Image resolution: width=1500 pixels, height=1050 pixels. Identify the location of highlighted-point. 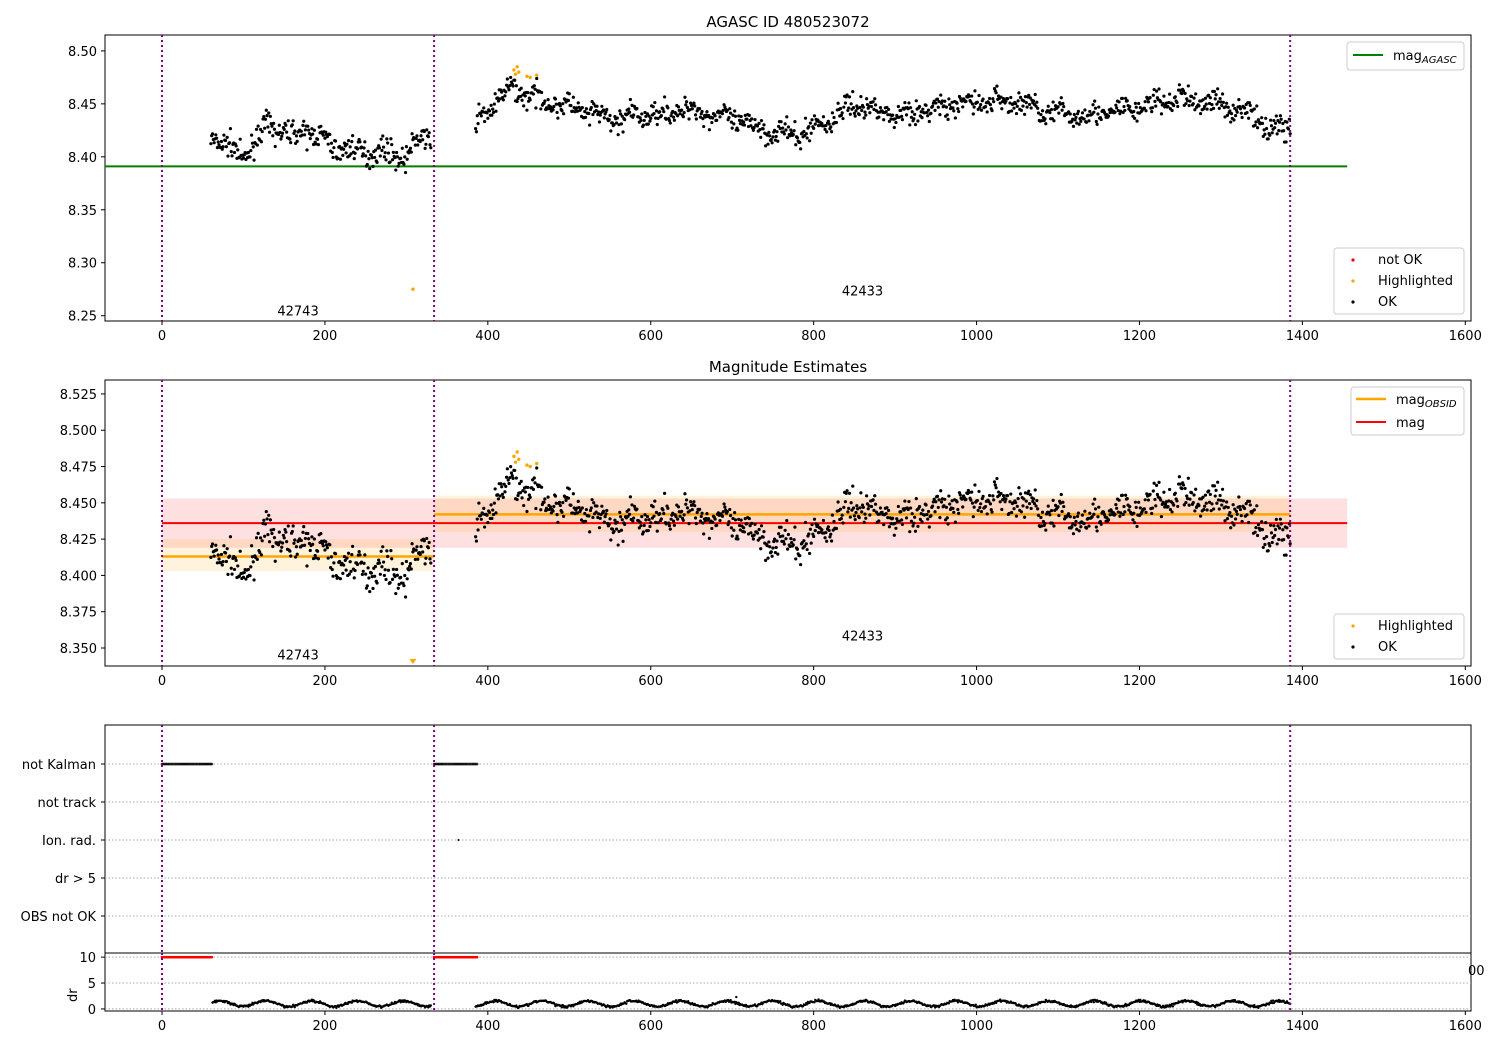
(515, 462).